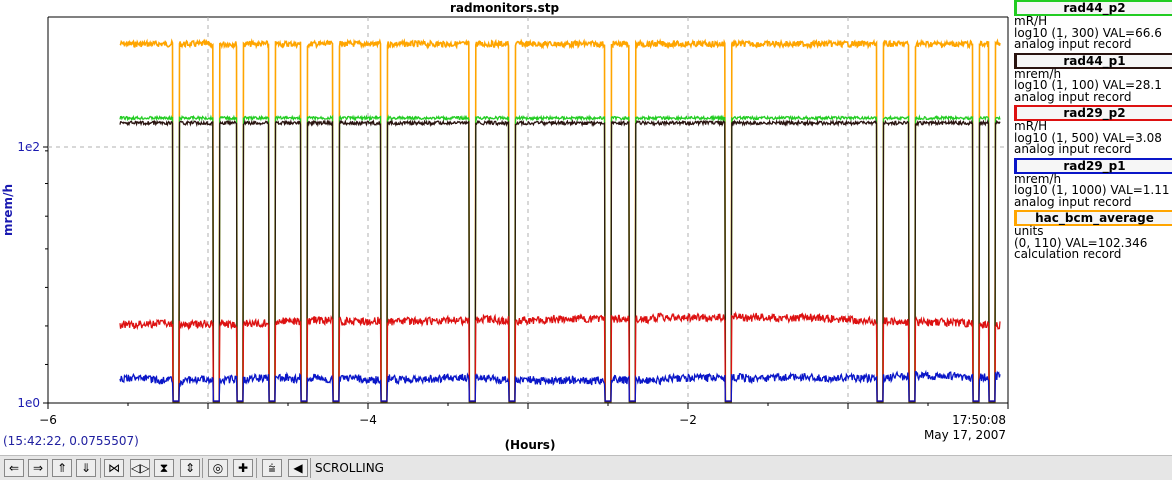  What do you see at coordinates (1088, 137) in the screenshot?
I see `legend-range: log10 (1, 500) VAL=3.08` at bounding box center [1088, 137].